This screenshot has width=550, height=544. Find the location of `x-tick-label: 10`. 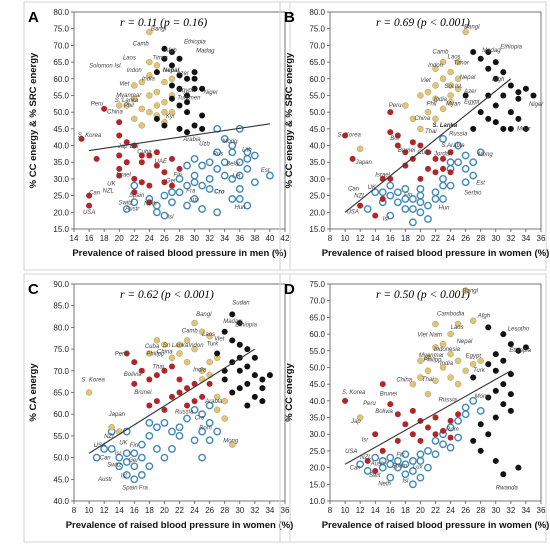

x-tick-label: 10 is located at coordinates (345, 238).